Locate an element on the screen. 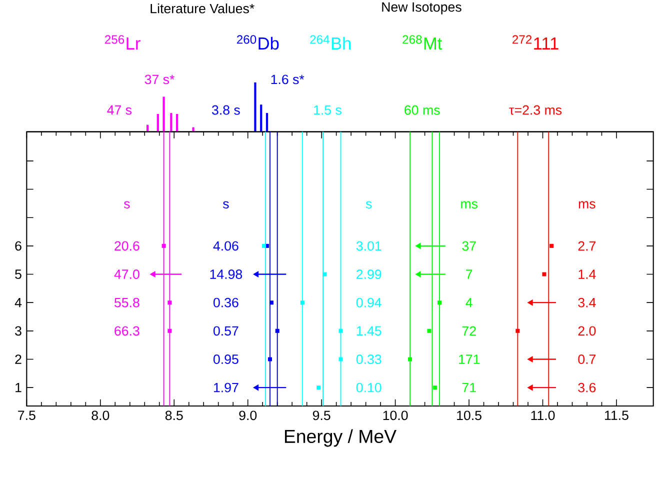 The image size is (656, 479). annotation: 1.45 is located at coordinates (369, 331).